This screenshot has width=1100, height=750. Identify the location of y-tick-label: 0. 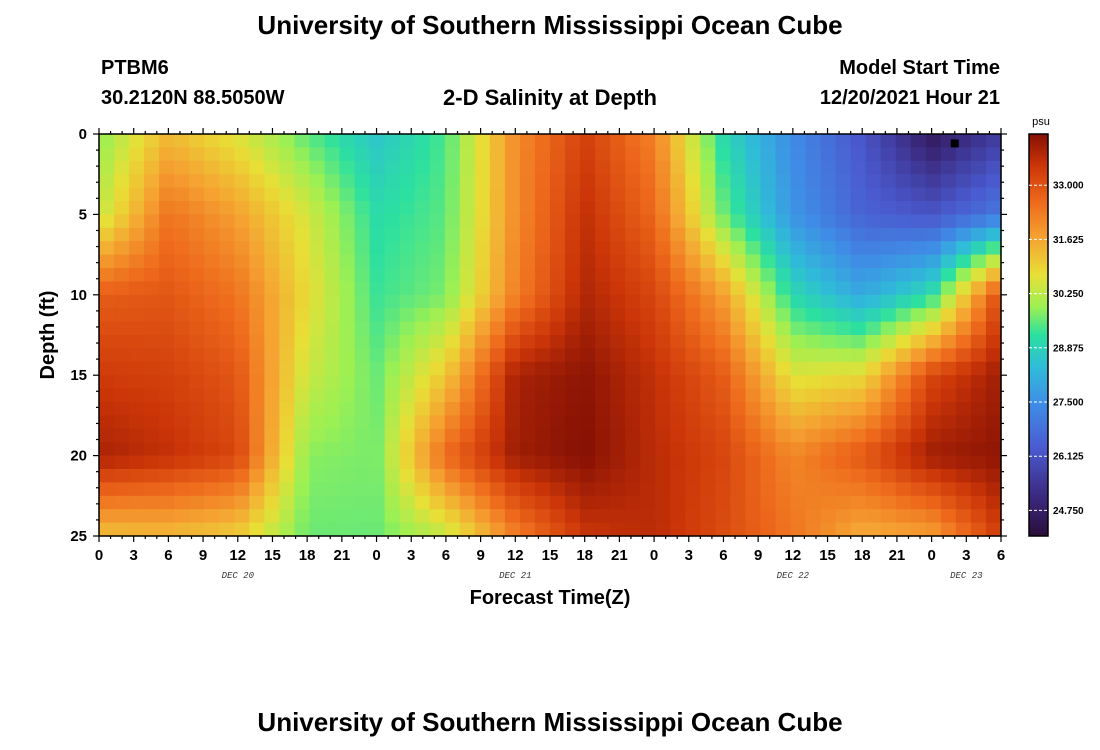
(83, 134).